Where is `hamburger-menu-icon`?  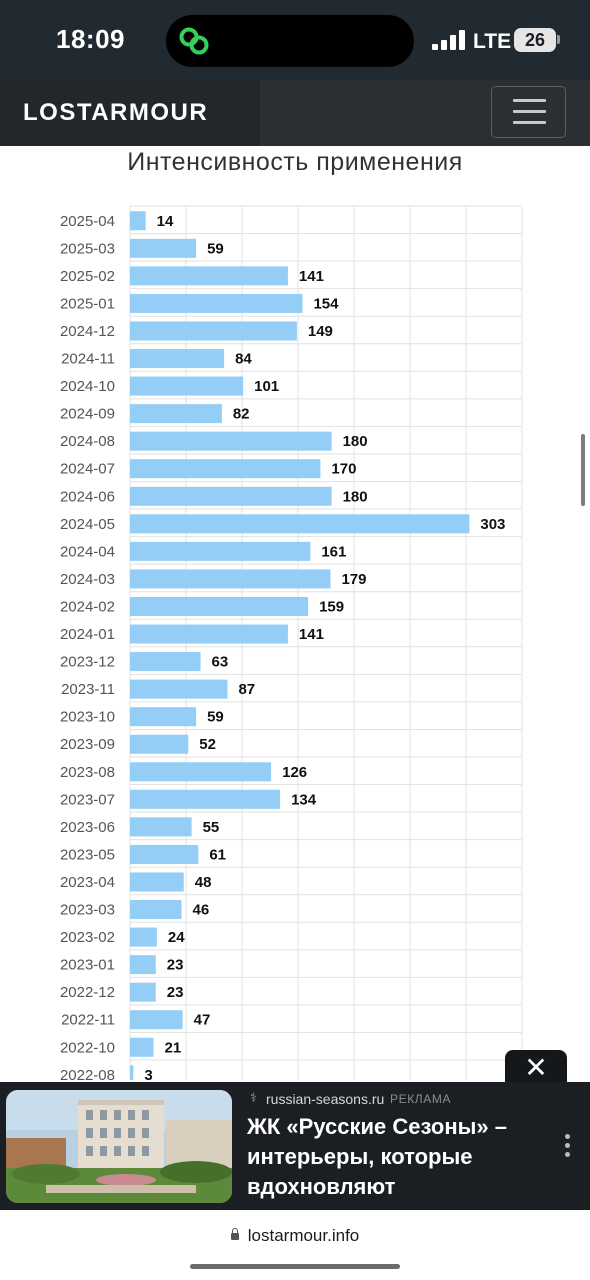
hamburger-menu-icon is located at coordinates (528, 112).